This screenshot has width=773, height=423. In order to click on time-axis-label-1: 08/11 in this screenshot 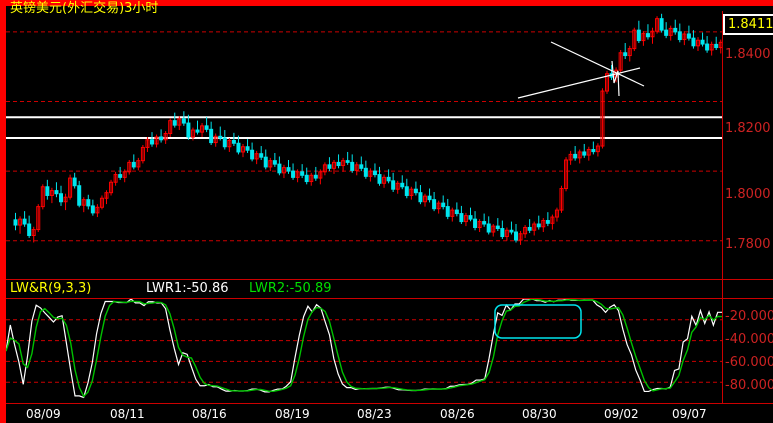, I will do `click(127, 414)`.